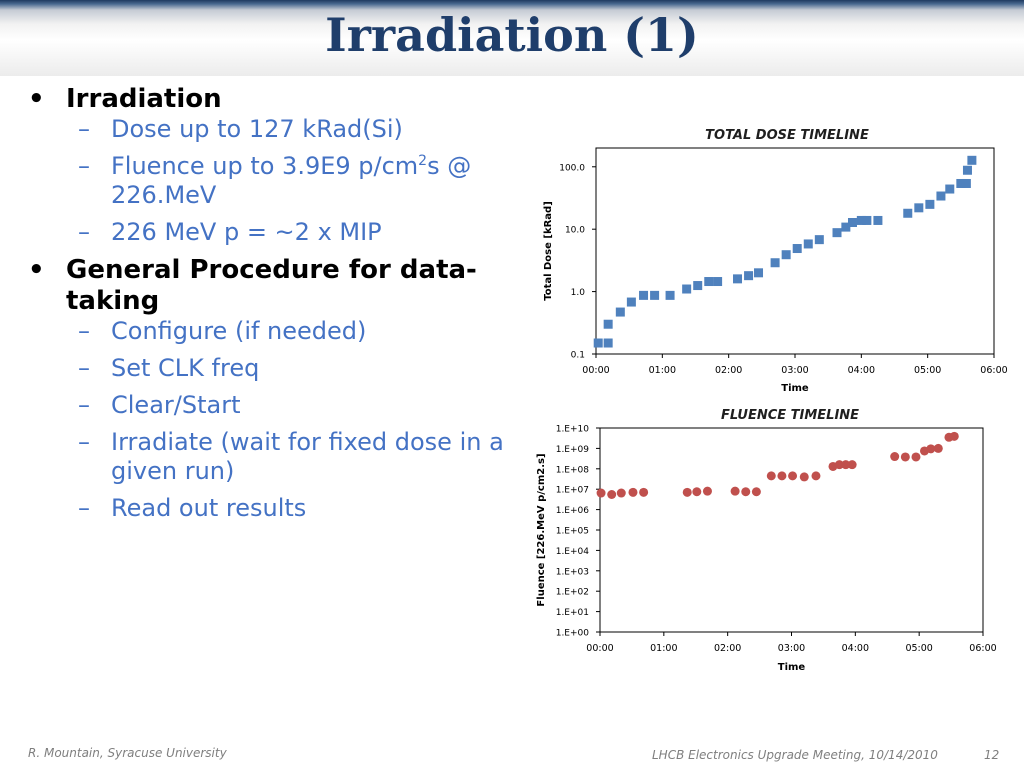 The width and height of the screenshot is (1024, 768). I want to click on sub-bullet-readout: Read out results, so click(287, 508).